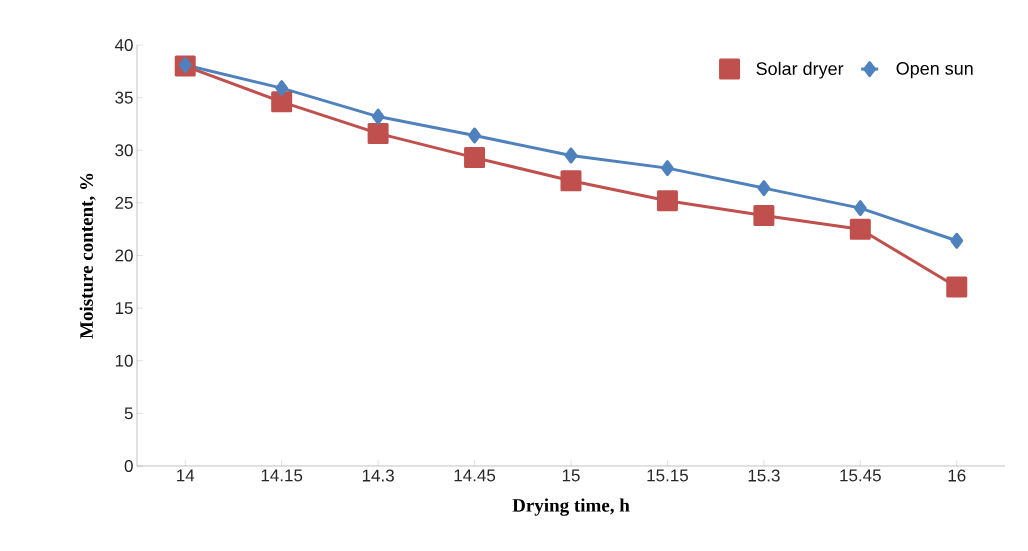 This screenshot has width=1028, height=551. Describe the element at coordinates (957, 475) in the screenshot. I see `x-tick-label: 16` at that location.